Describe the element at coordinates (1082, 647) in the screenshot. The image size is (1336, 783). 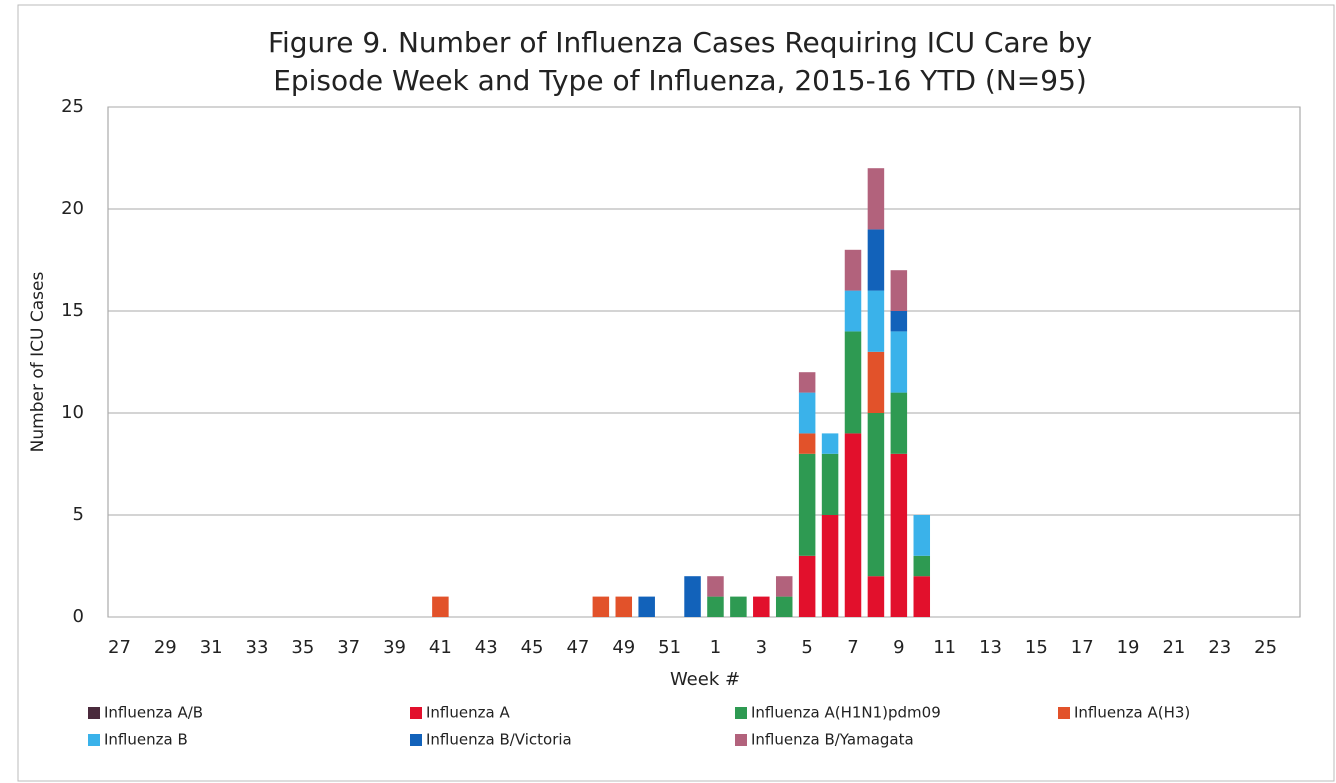
I see `x-tick-label: 17` at that location.